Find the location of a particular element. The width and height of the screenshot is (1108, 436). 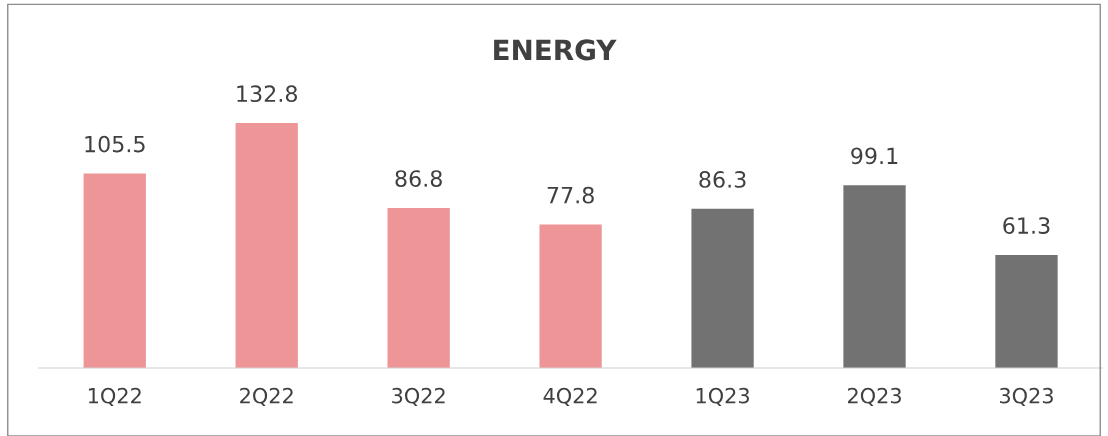

x-tick-label: 2Q22 is located at coordinates (266, 396).